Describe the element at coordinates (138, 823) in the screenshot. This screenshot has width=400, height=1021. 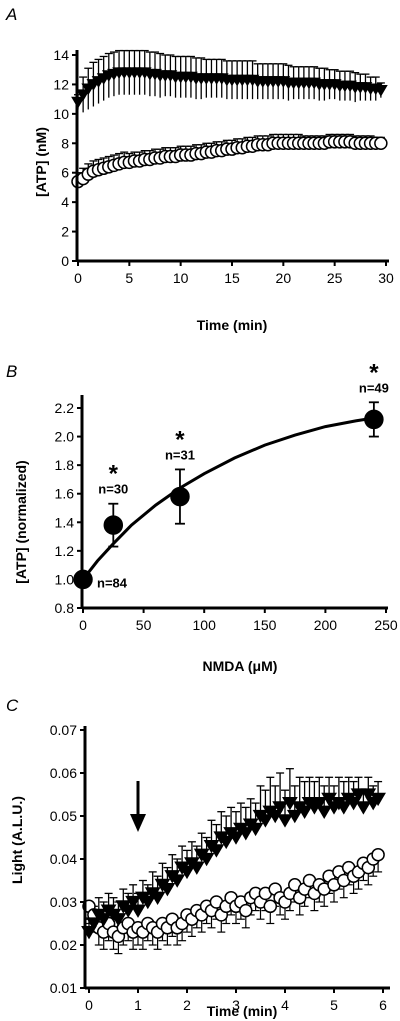
I see `panel-c-arrow-head` at that location.